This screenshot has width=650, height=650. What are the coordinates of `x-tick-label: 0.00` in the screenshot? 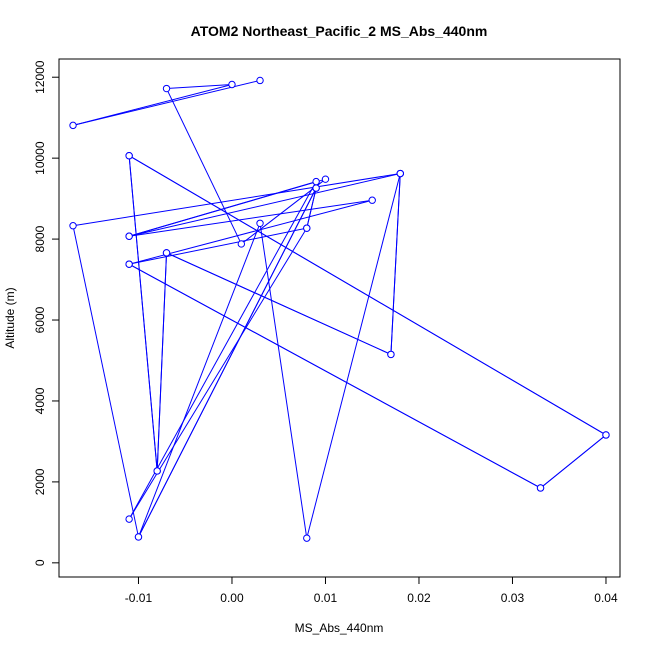 It's located at (232, 598).